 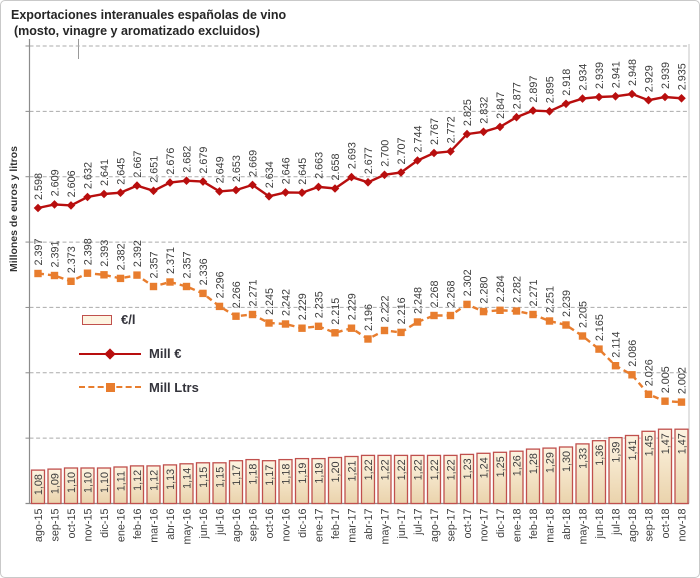 What do you see at coordinates (154, 526) in the screenshot?
I see `x-tick-label: mar-16` at bounding box center [154, 526].